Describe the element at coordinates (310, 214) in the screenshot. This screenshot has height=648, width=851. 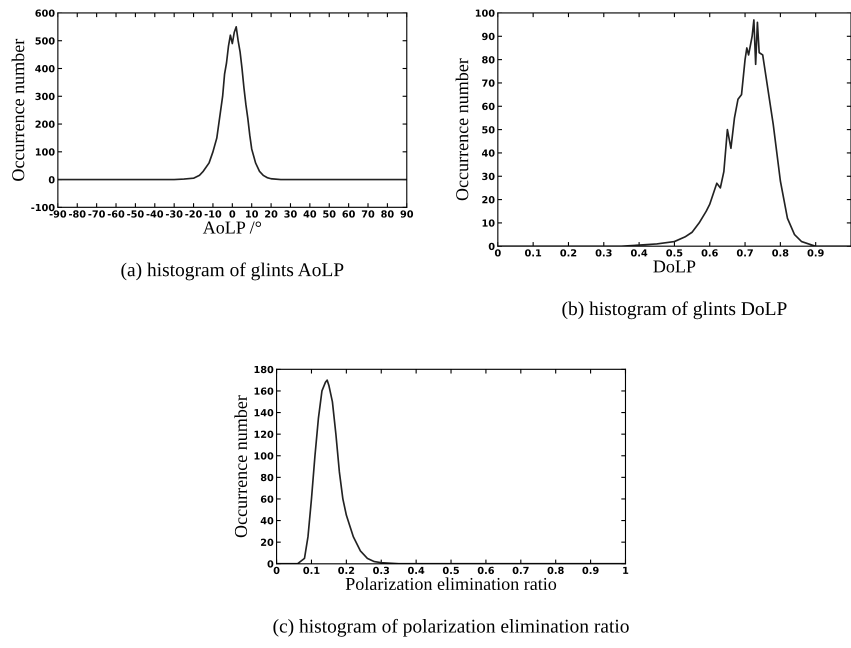
I see `x-tick-label: 40` at that location.